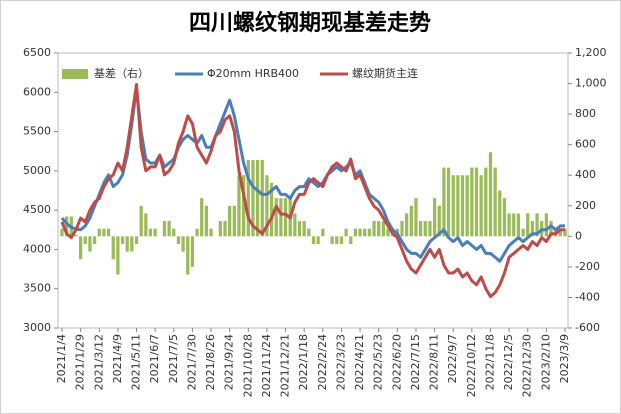 Image resolution: width=621 pixels, height=414 pixels. Describe the element at coordinates (154, 358) in the screenshot. I see `x-tick-label: 2021/6/7` at that location.